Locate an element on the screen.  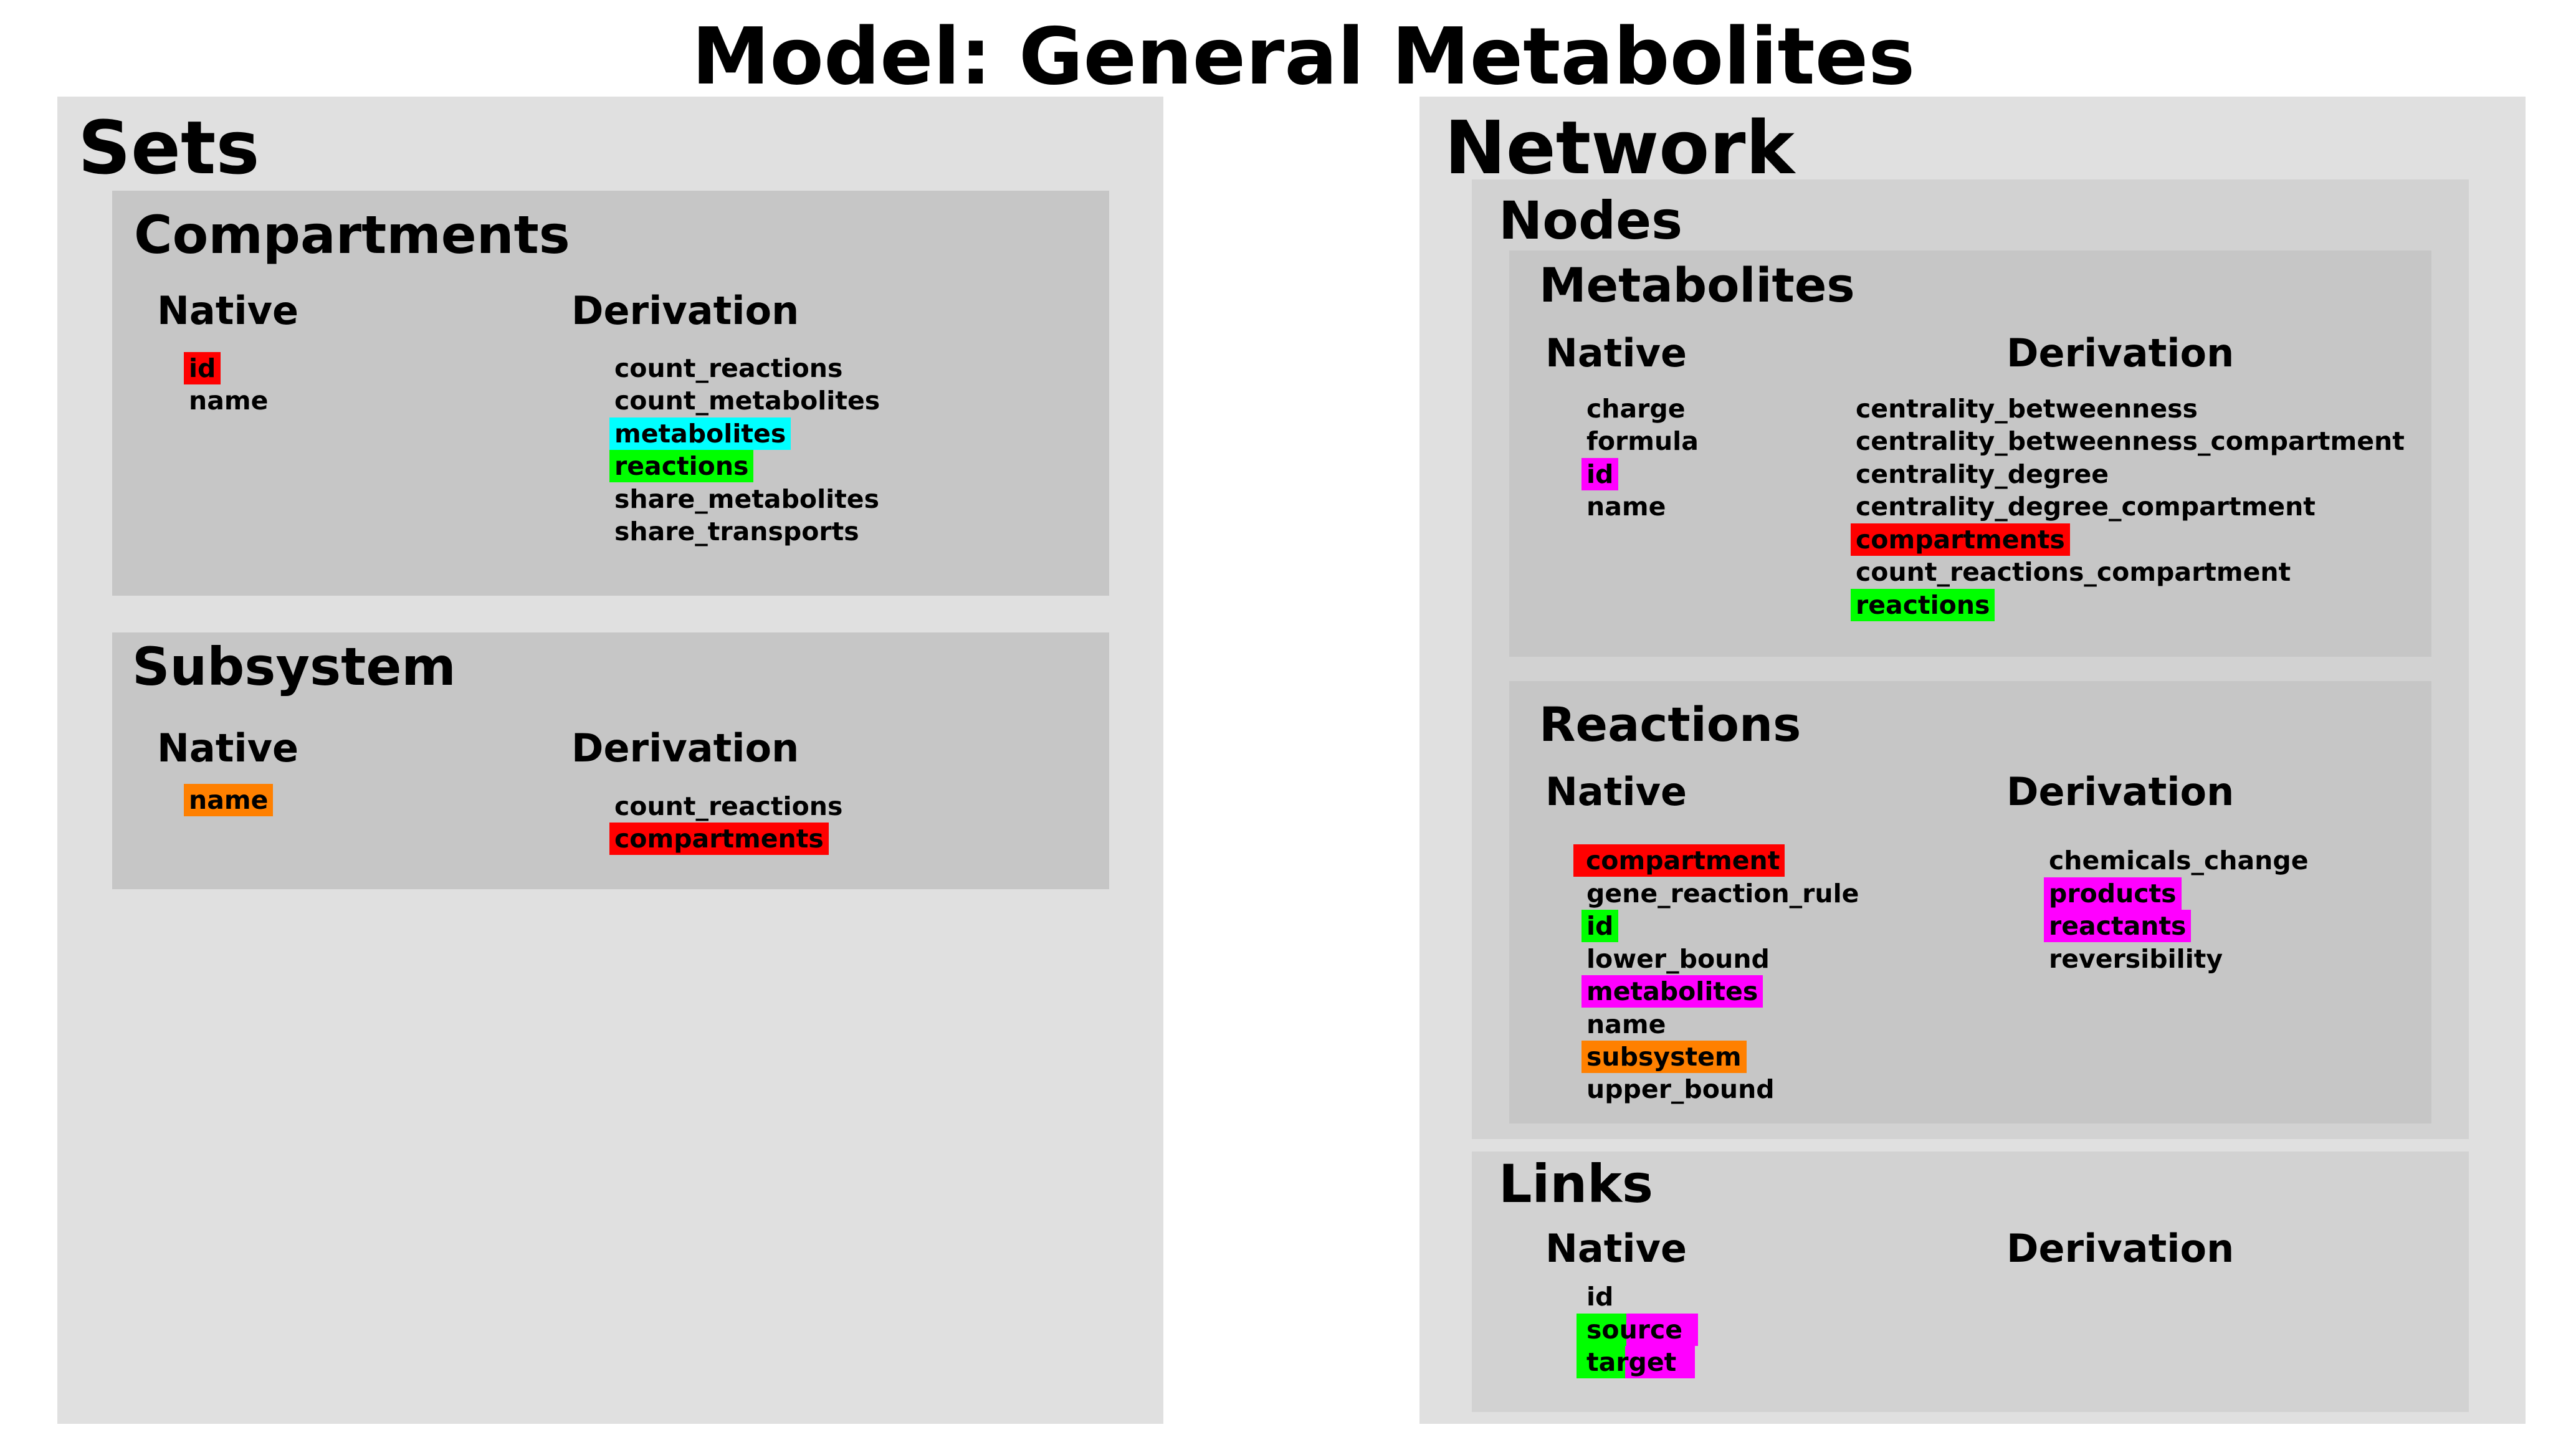
metabolites-native-item: name is located at coordinates (1626, 507).